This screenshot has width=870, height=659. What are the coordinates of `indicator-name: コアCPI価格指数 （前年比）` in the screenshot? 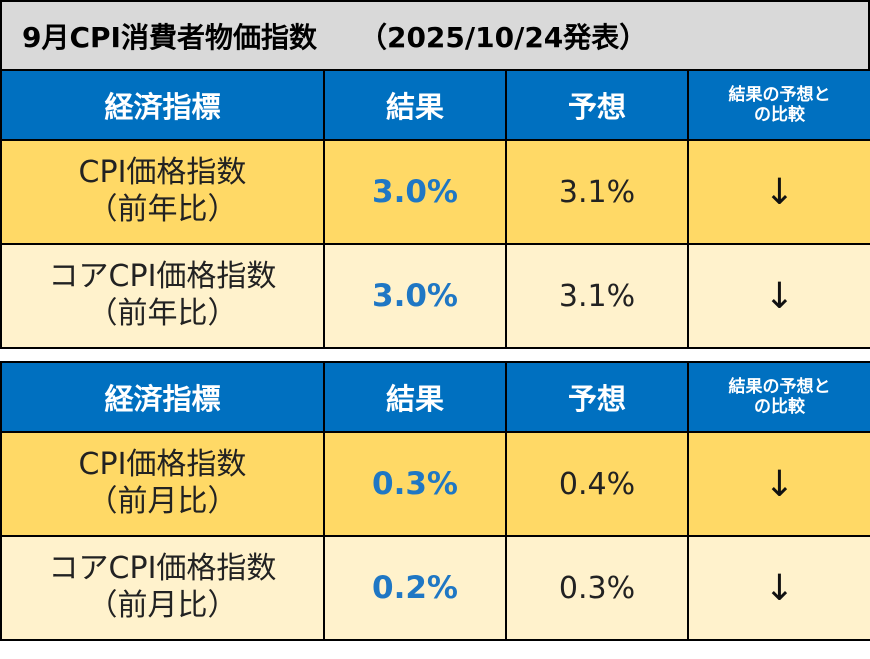 It's located at (162, 296).